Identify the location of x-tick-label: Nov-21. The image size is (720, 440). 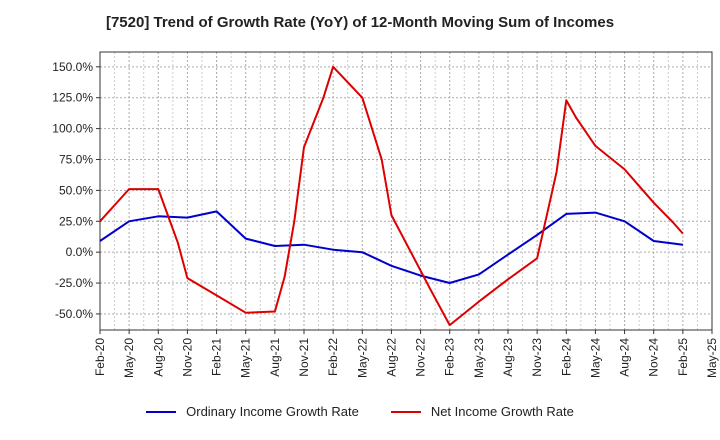
(304, 357).